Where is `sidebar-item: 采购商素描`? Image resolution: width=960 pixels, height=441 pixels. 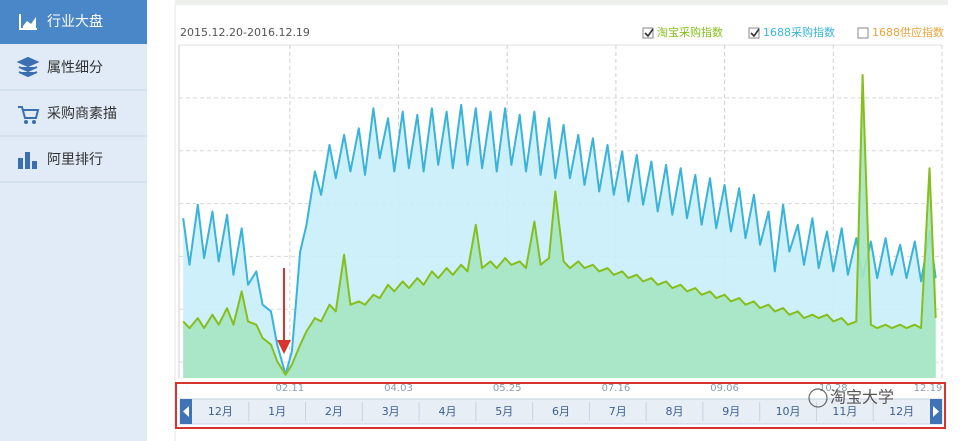
sidebar-item: 采购商素描 is located at coordinates (82, 114).